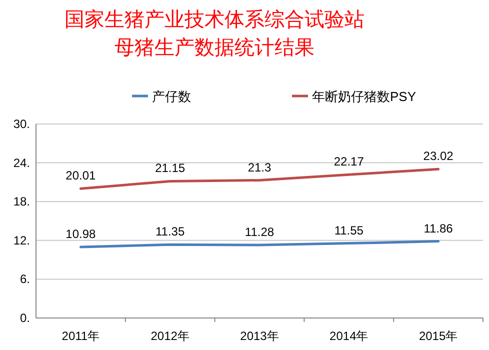  I want to click on chart-title: 国家生猪产业技术体系综合试验站, so click(214, 20).